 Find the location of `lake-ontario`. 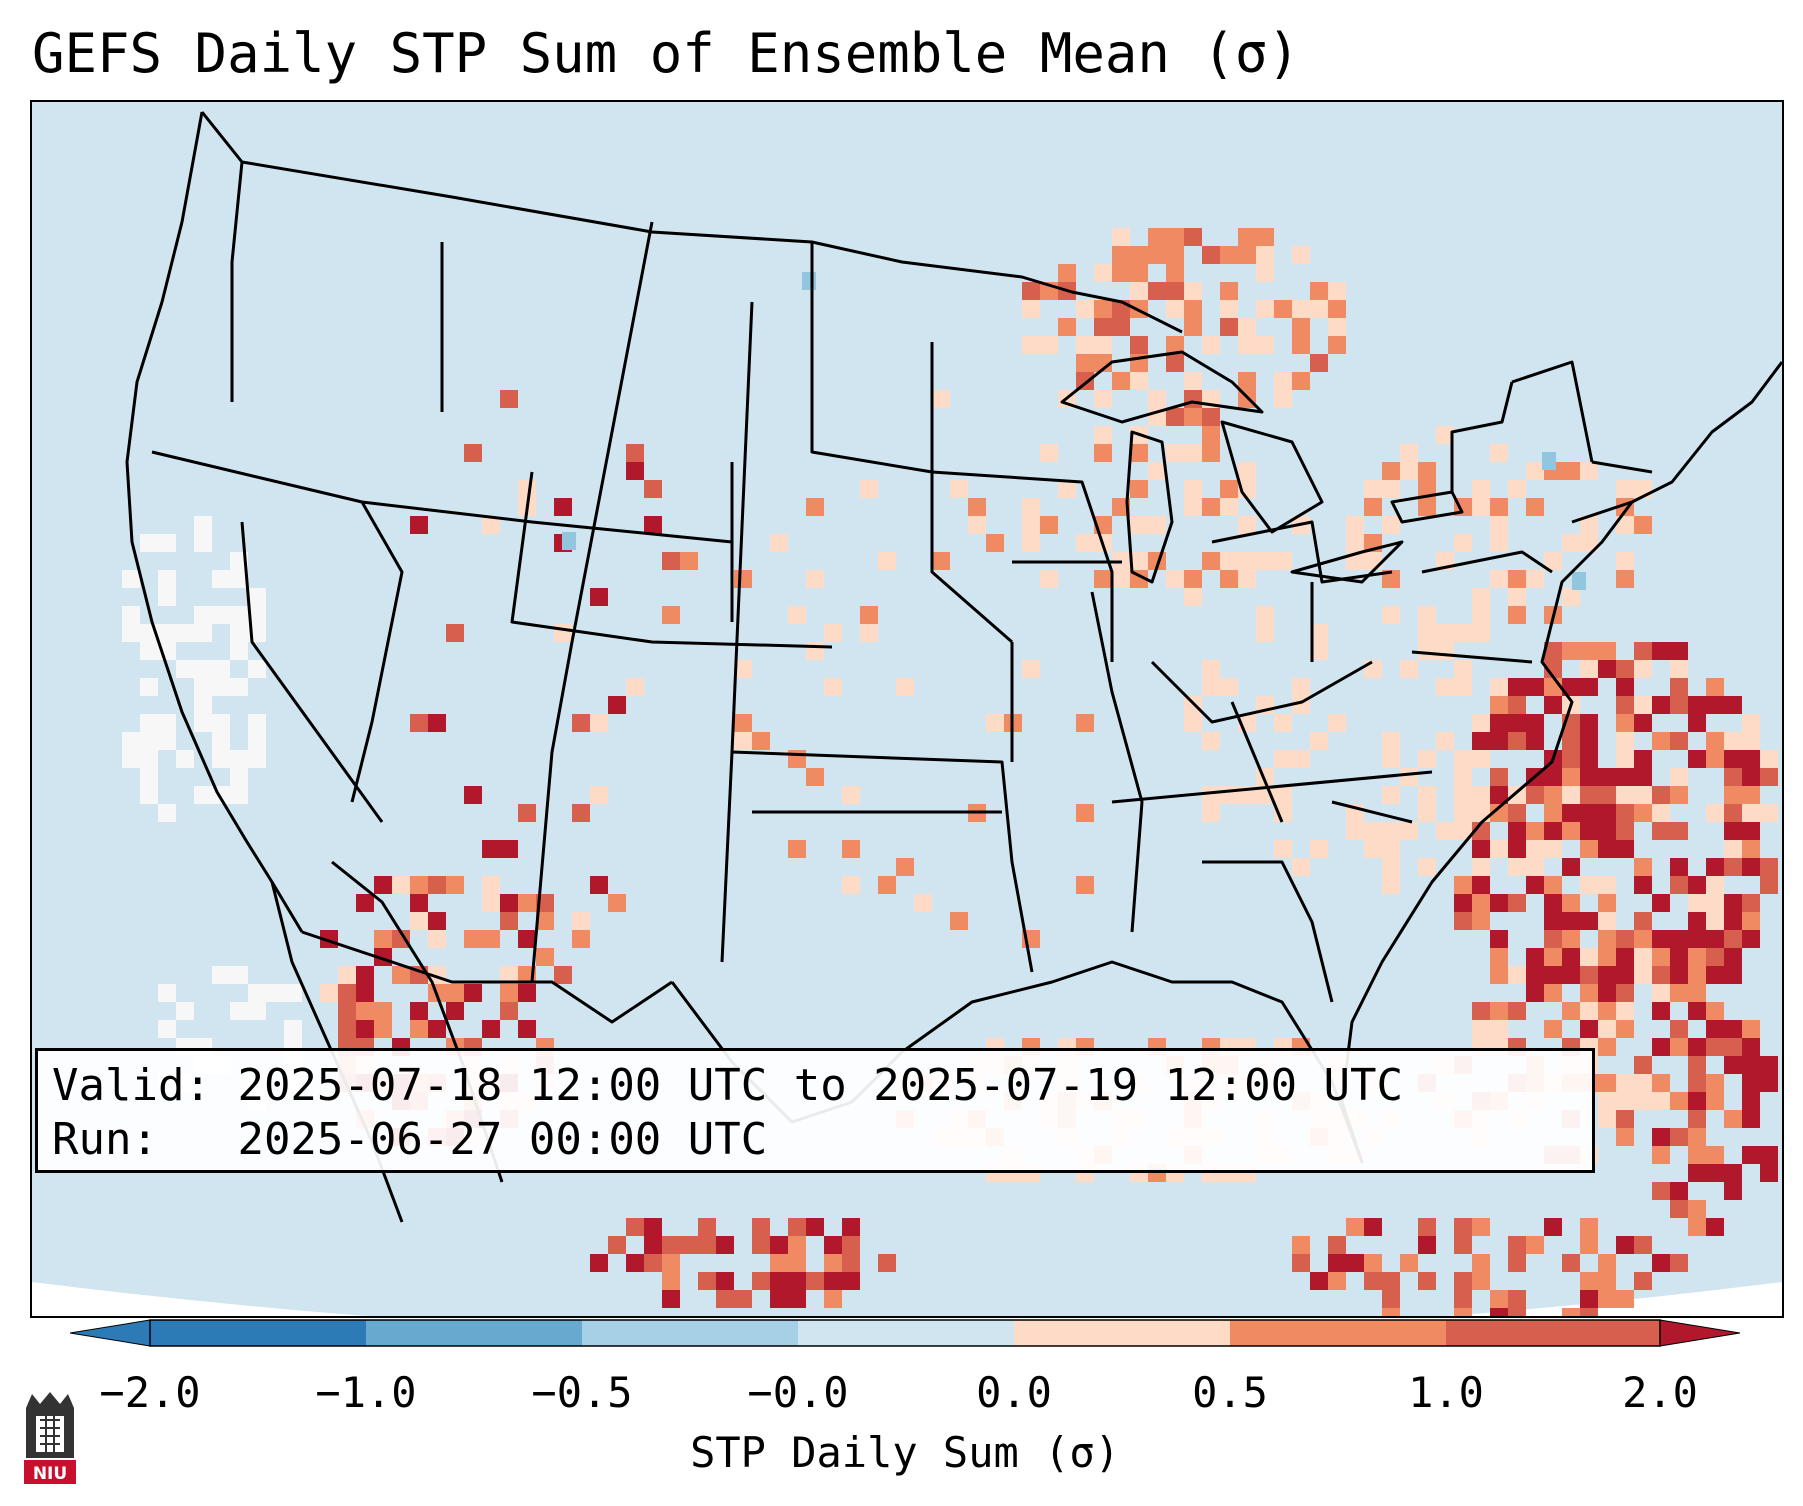

lake-ontario is located at coordinates (1427, 507).